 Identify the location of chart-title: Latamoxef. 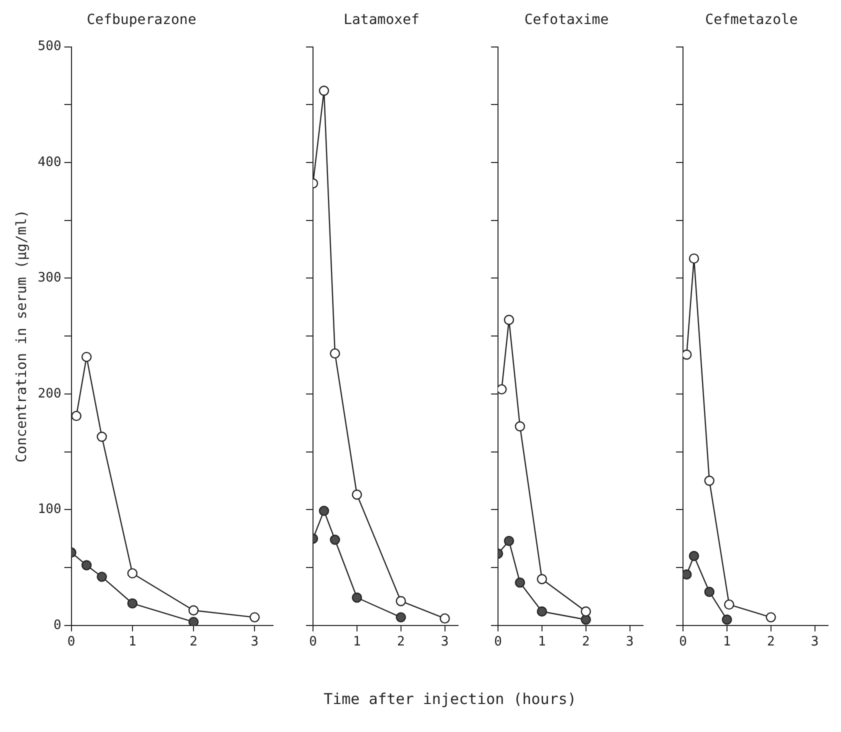
(382, 20).